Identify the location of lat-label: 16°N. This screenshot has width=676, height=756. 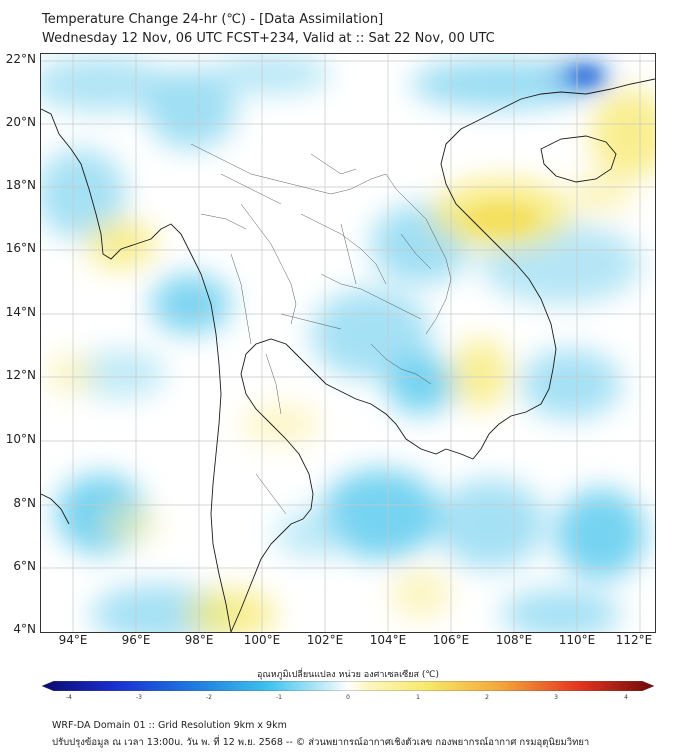
(20, 248).